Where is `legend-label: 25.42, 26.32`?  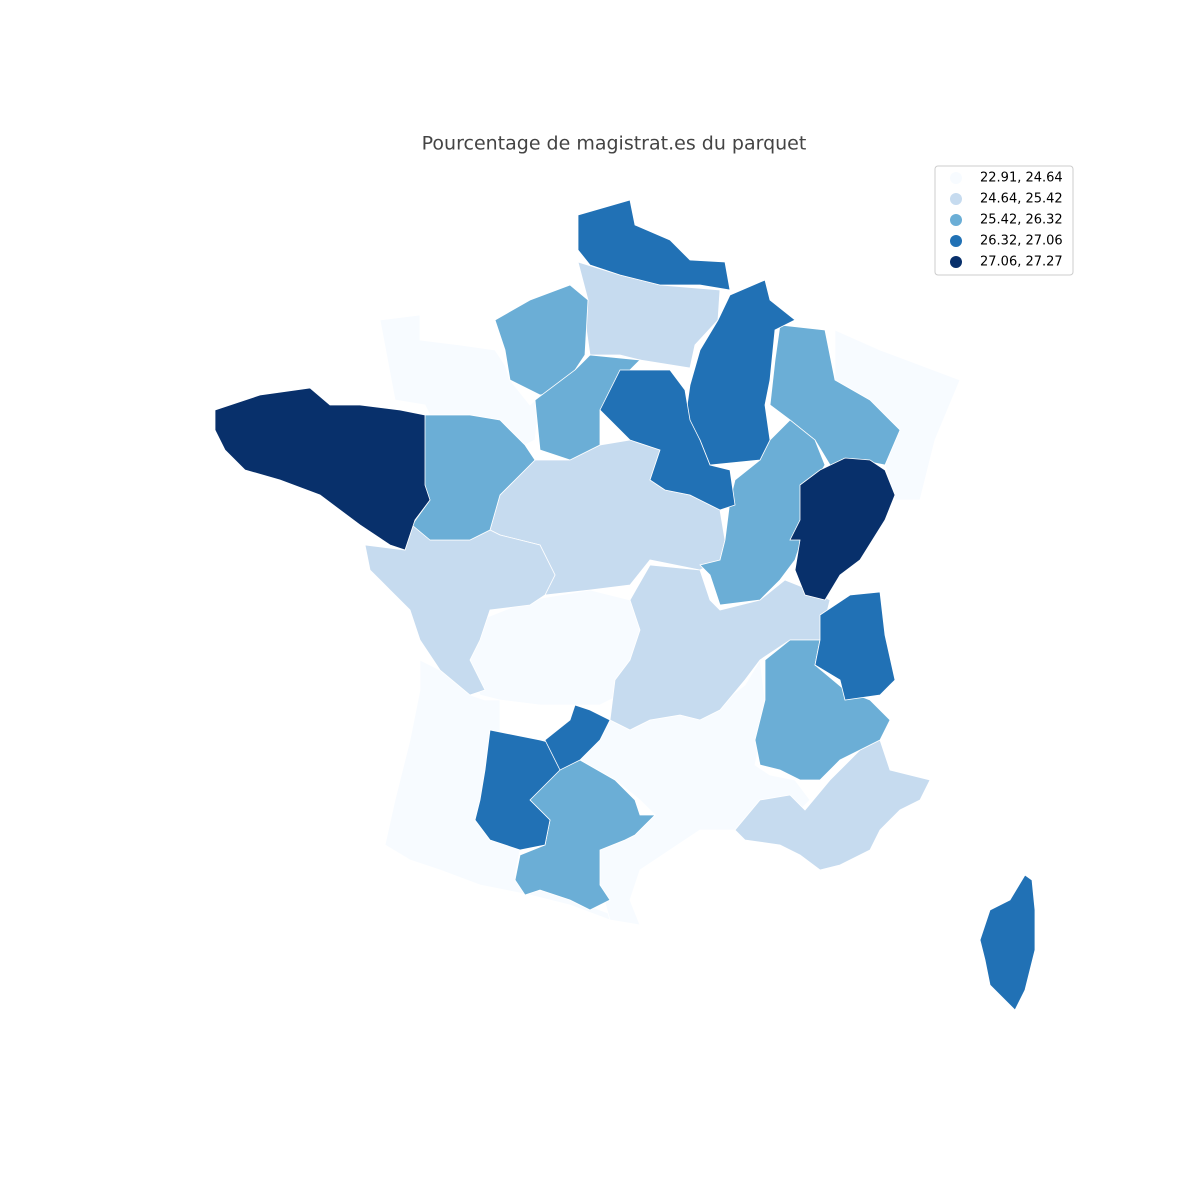
legend-label: 25.42, 26.32 is located at coordinates (1021, 220).